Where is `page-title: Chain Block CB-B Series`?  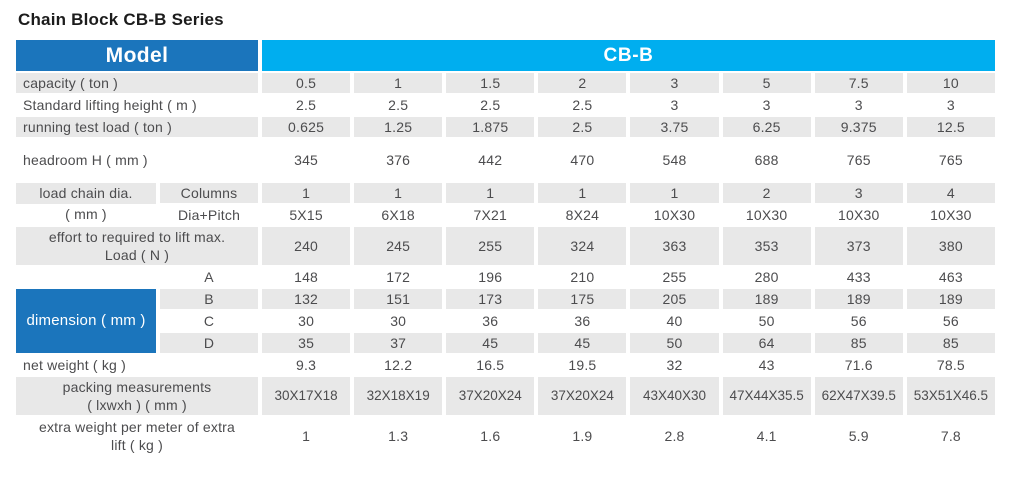
page-title: Chain Block CB-B Series is located at coordinates (121, 19).